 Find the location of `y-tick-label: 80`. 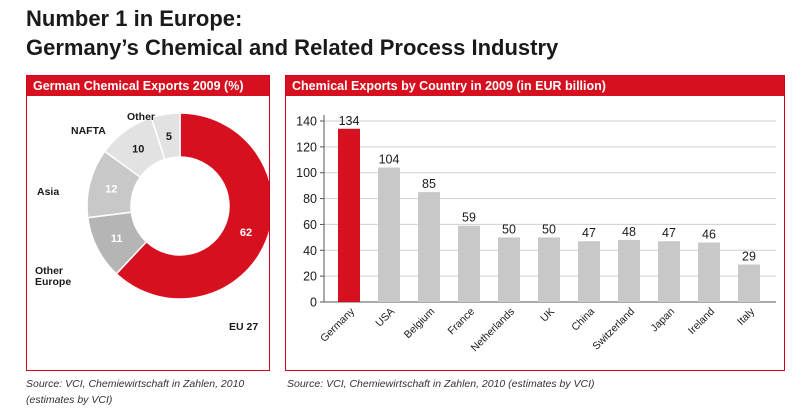

y-tick-label: 80 is located at coordinates (310, 199).